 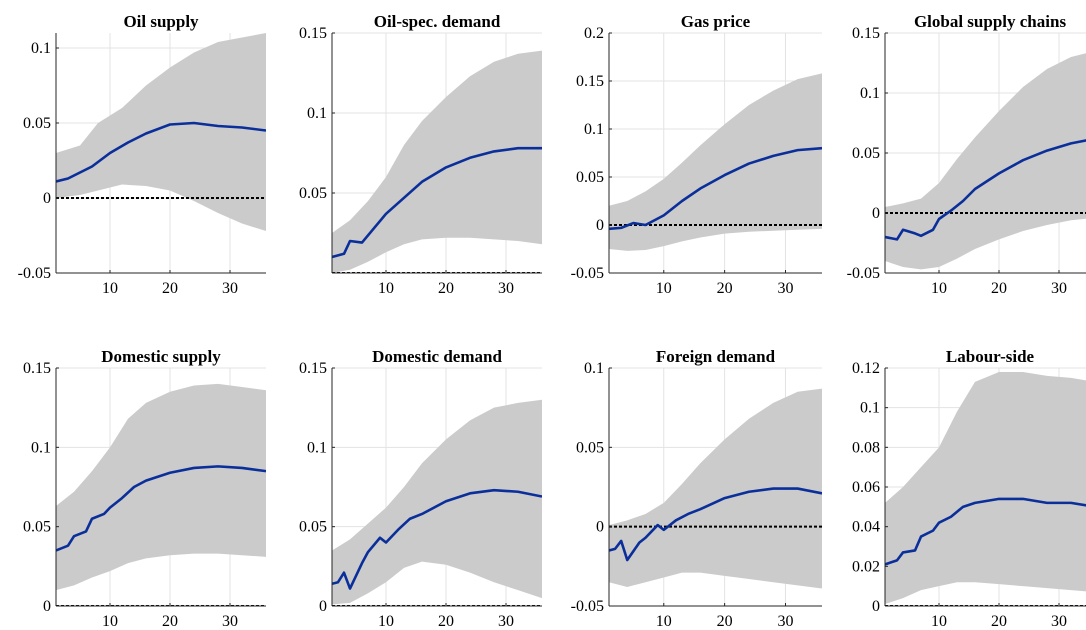 I want to click on chart-panel: 0 0.05 0.1 0.15 10 20 30 Domestic supply, so click(x=144, y=488).